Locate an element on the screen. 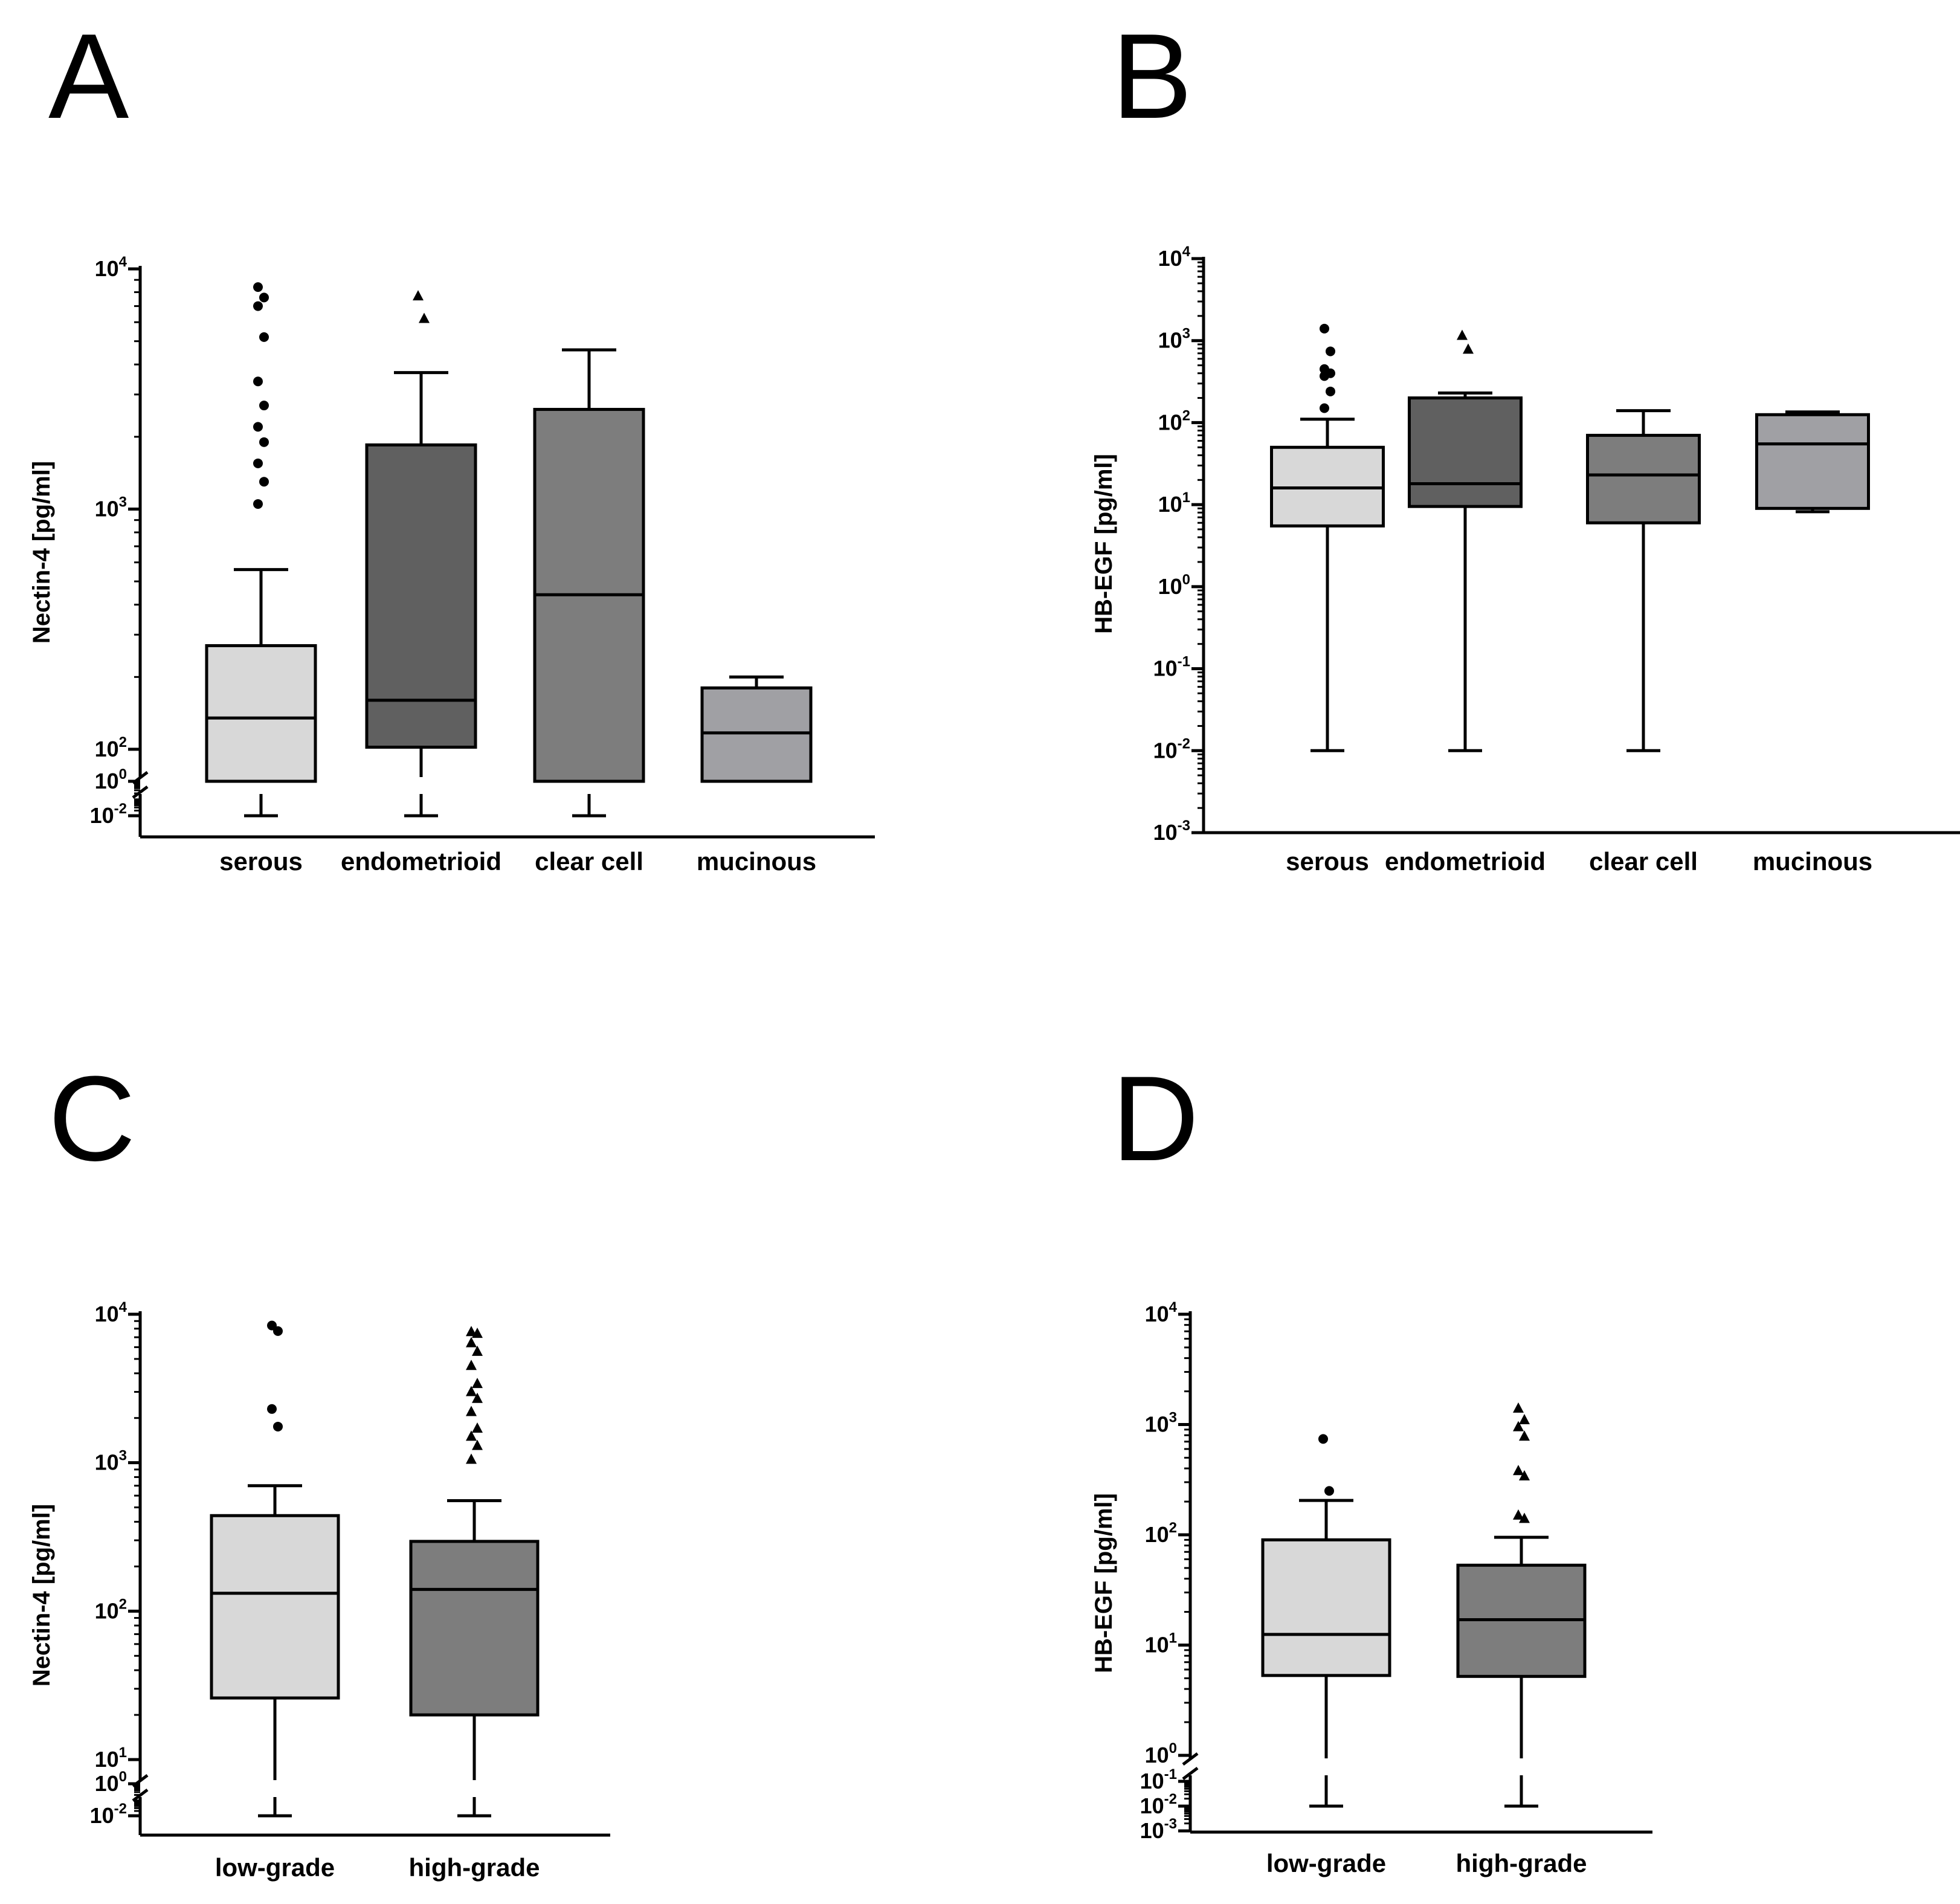 This screenshot has height=1904, width=1960. panel-letter: A is located at coordinates (88, 76).